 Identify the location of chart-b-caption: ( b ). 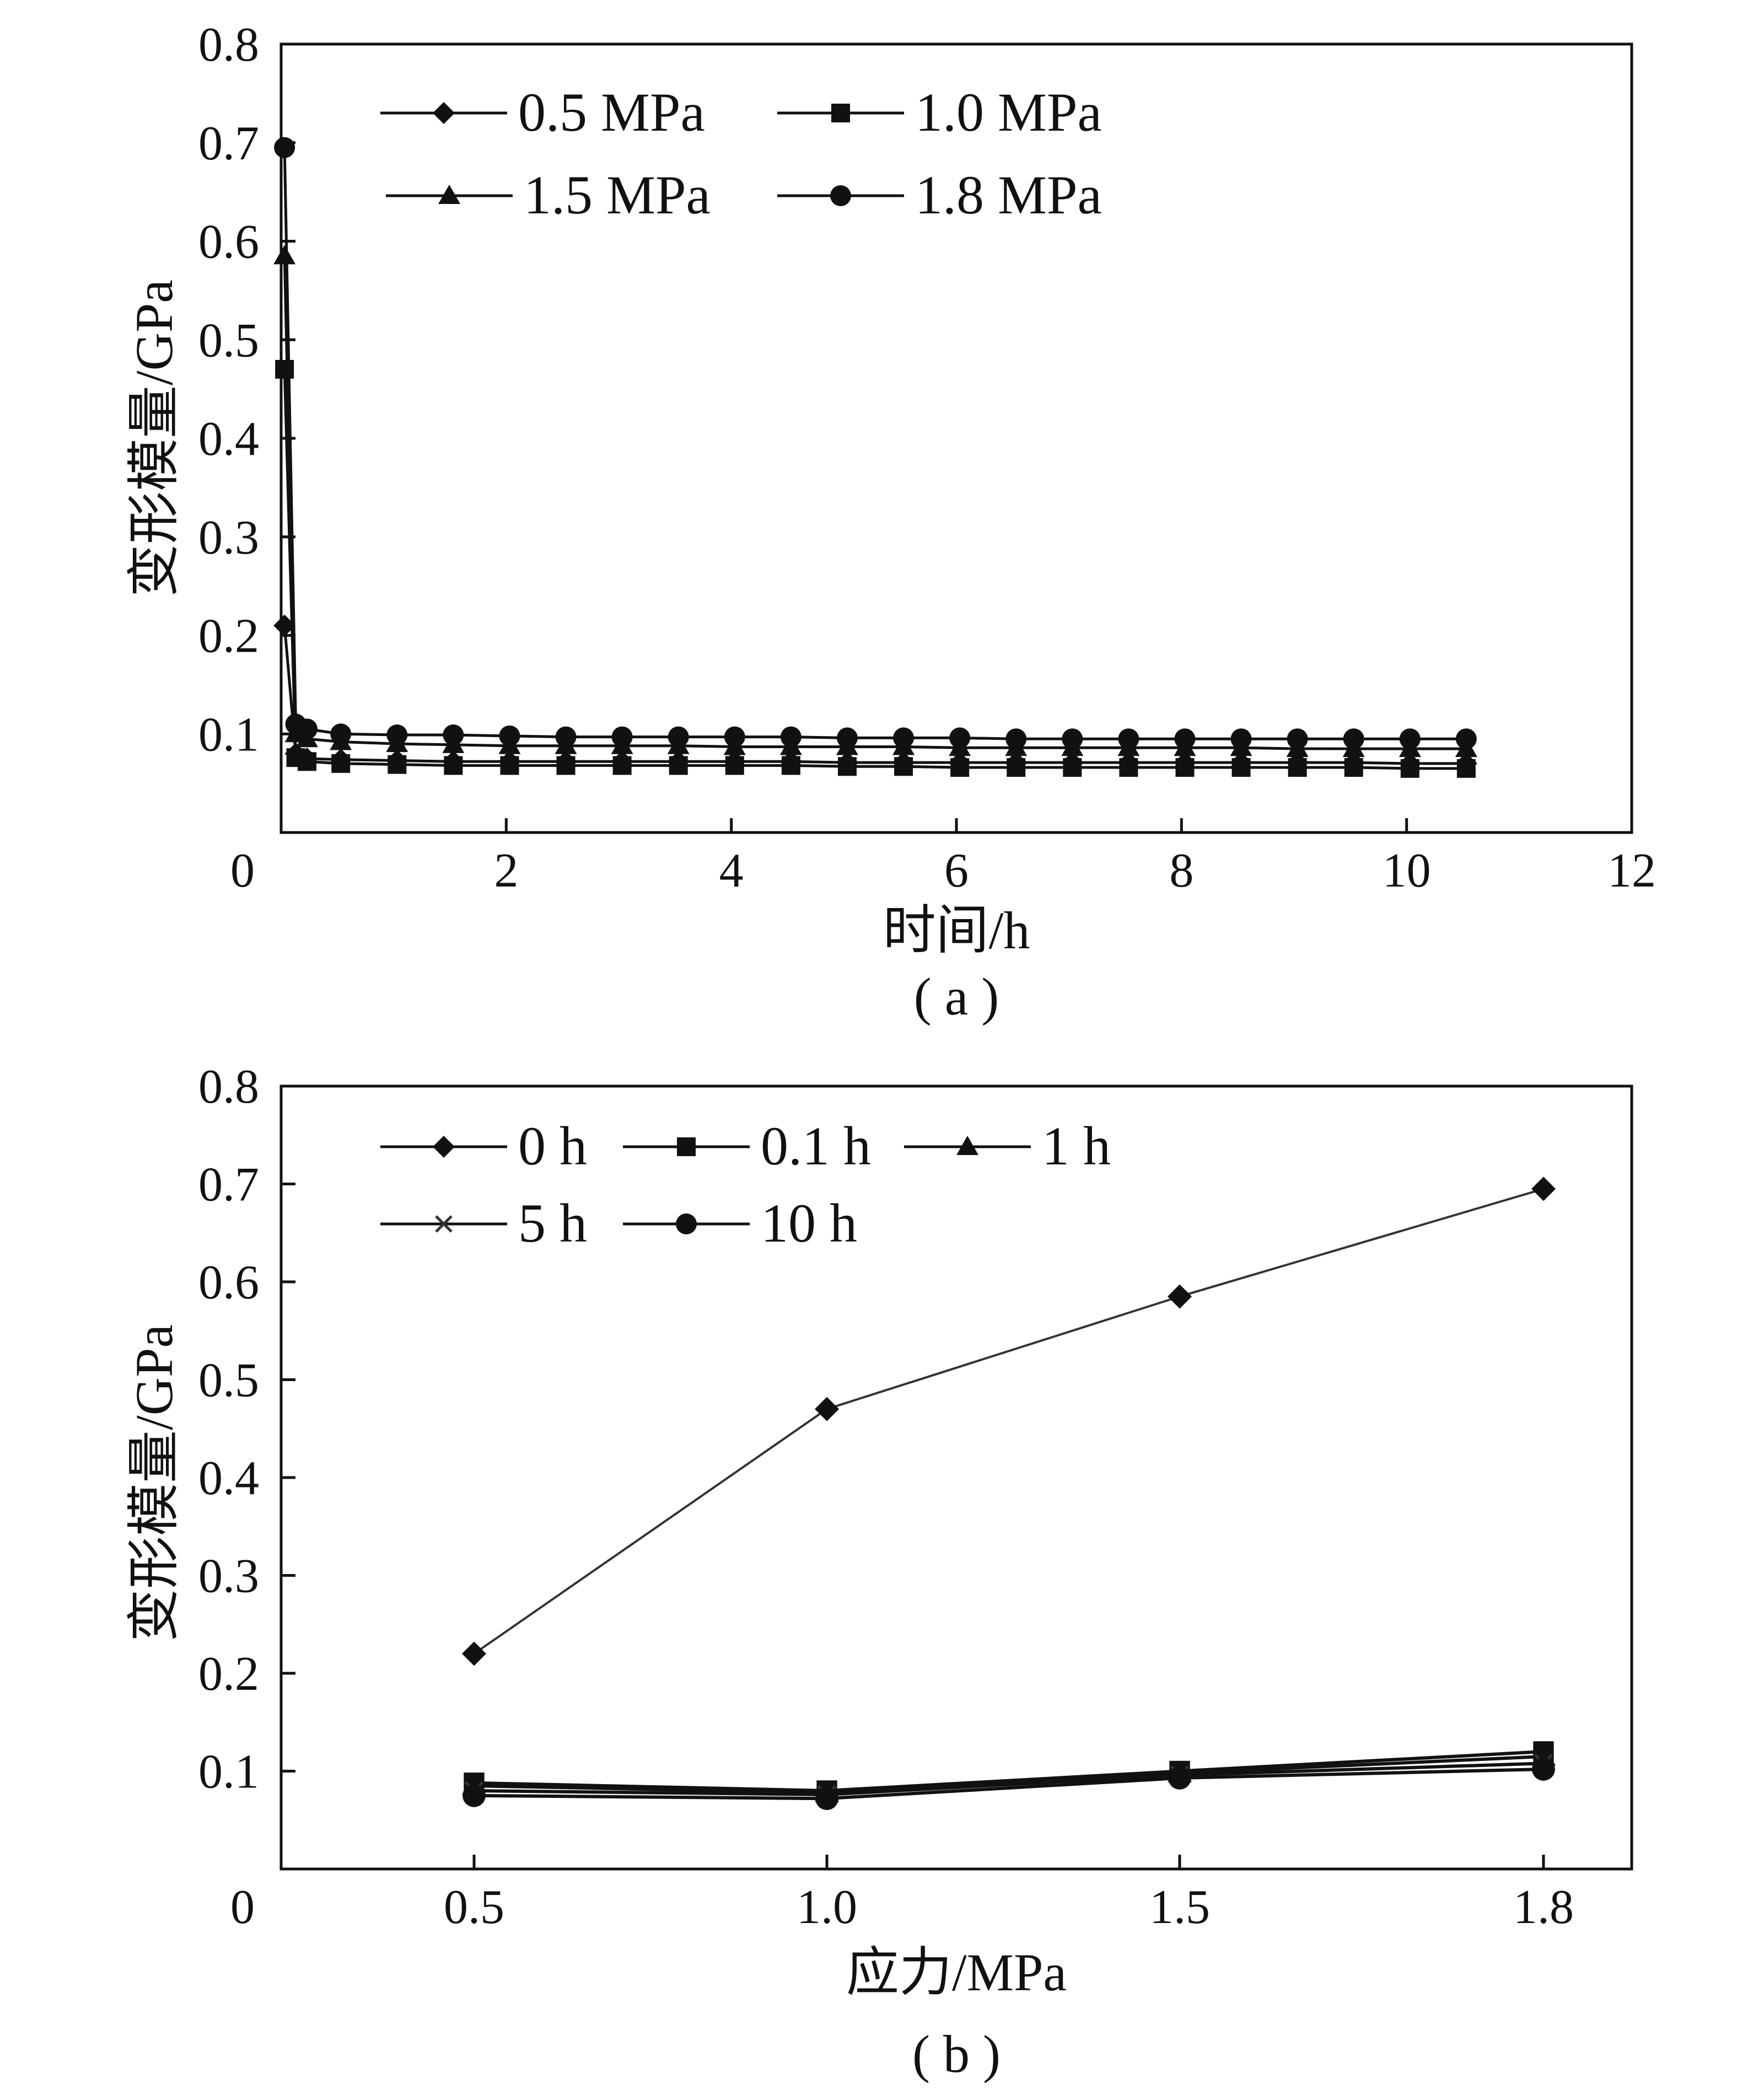
(957, 2053).